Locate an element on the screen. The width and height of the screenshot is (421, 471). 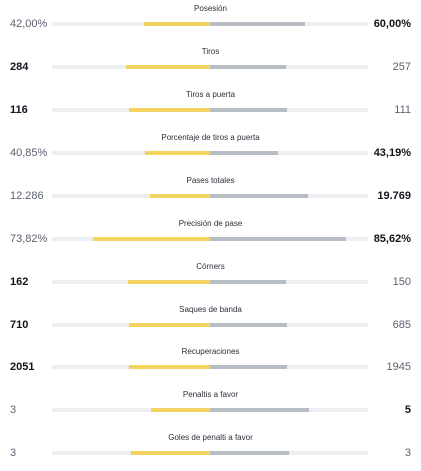
stat-away-value: 3 is located at coordinates (407, 453).